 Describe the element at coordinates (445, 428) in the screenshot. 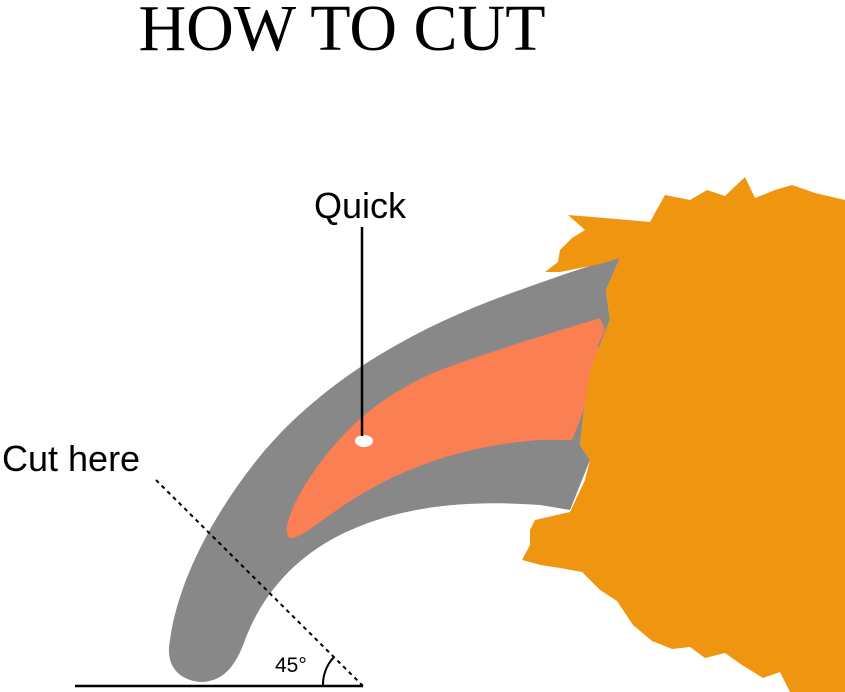

I see `quick-region` at that location.